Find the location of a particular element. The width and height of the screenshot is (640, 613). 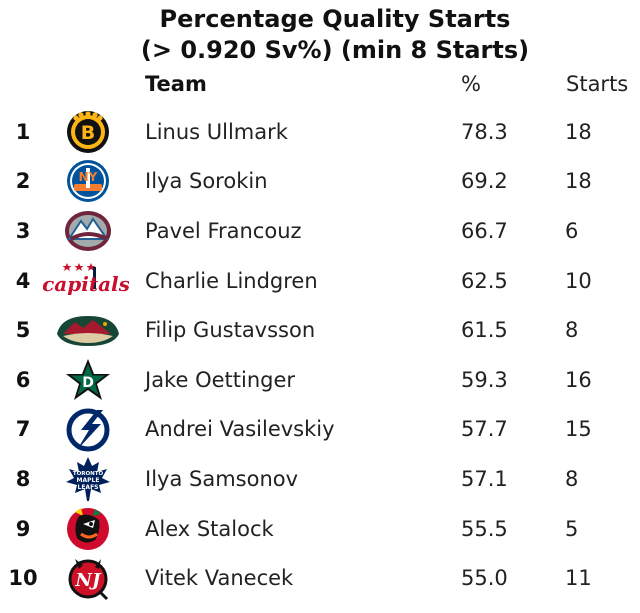

svg-text: TORONTO is located at coordinates (88, 474).